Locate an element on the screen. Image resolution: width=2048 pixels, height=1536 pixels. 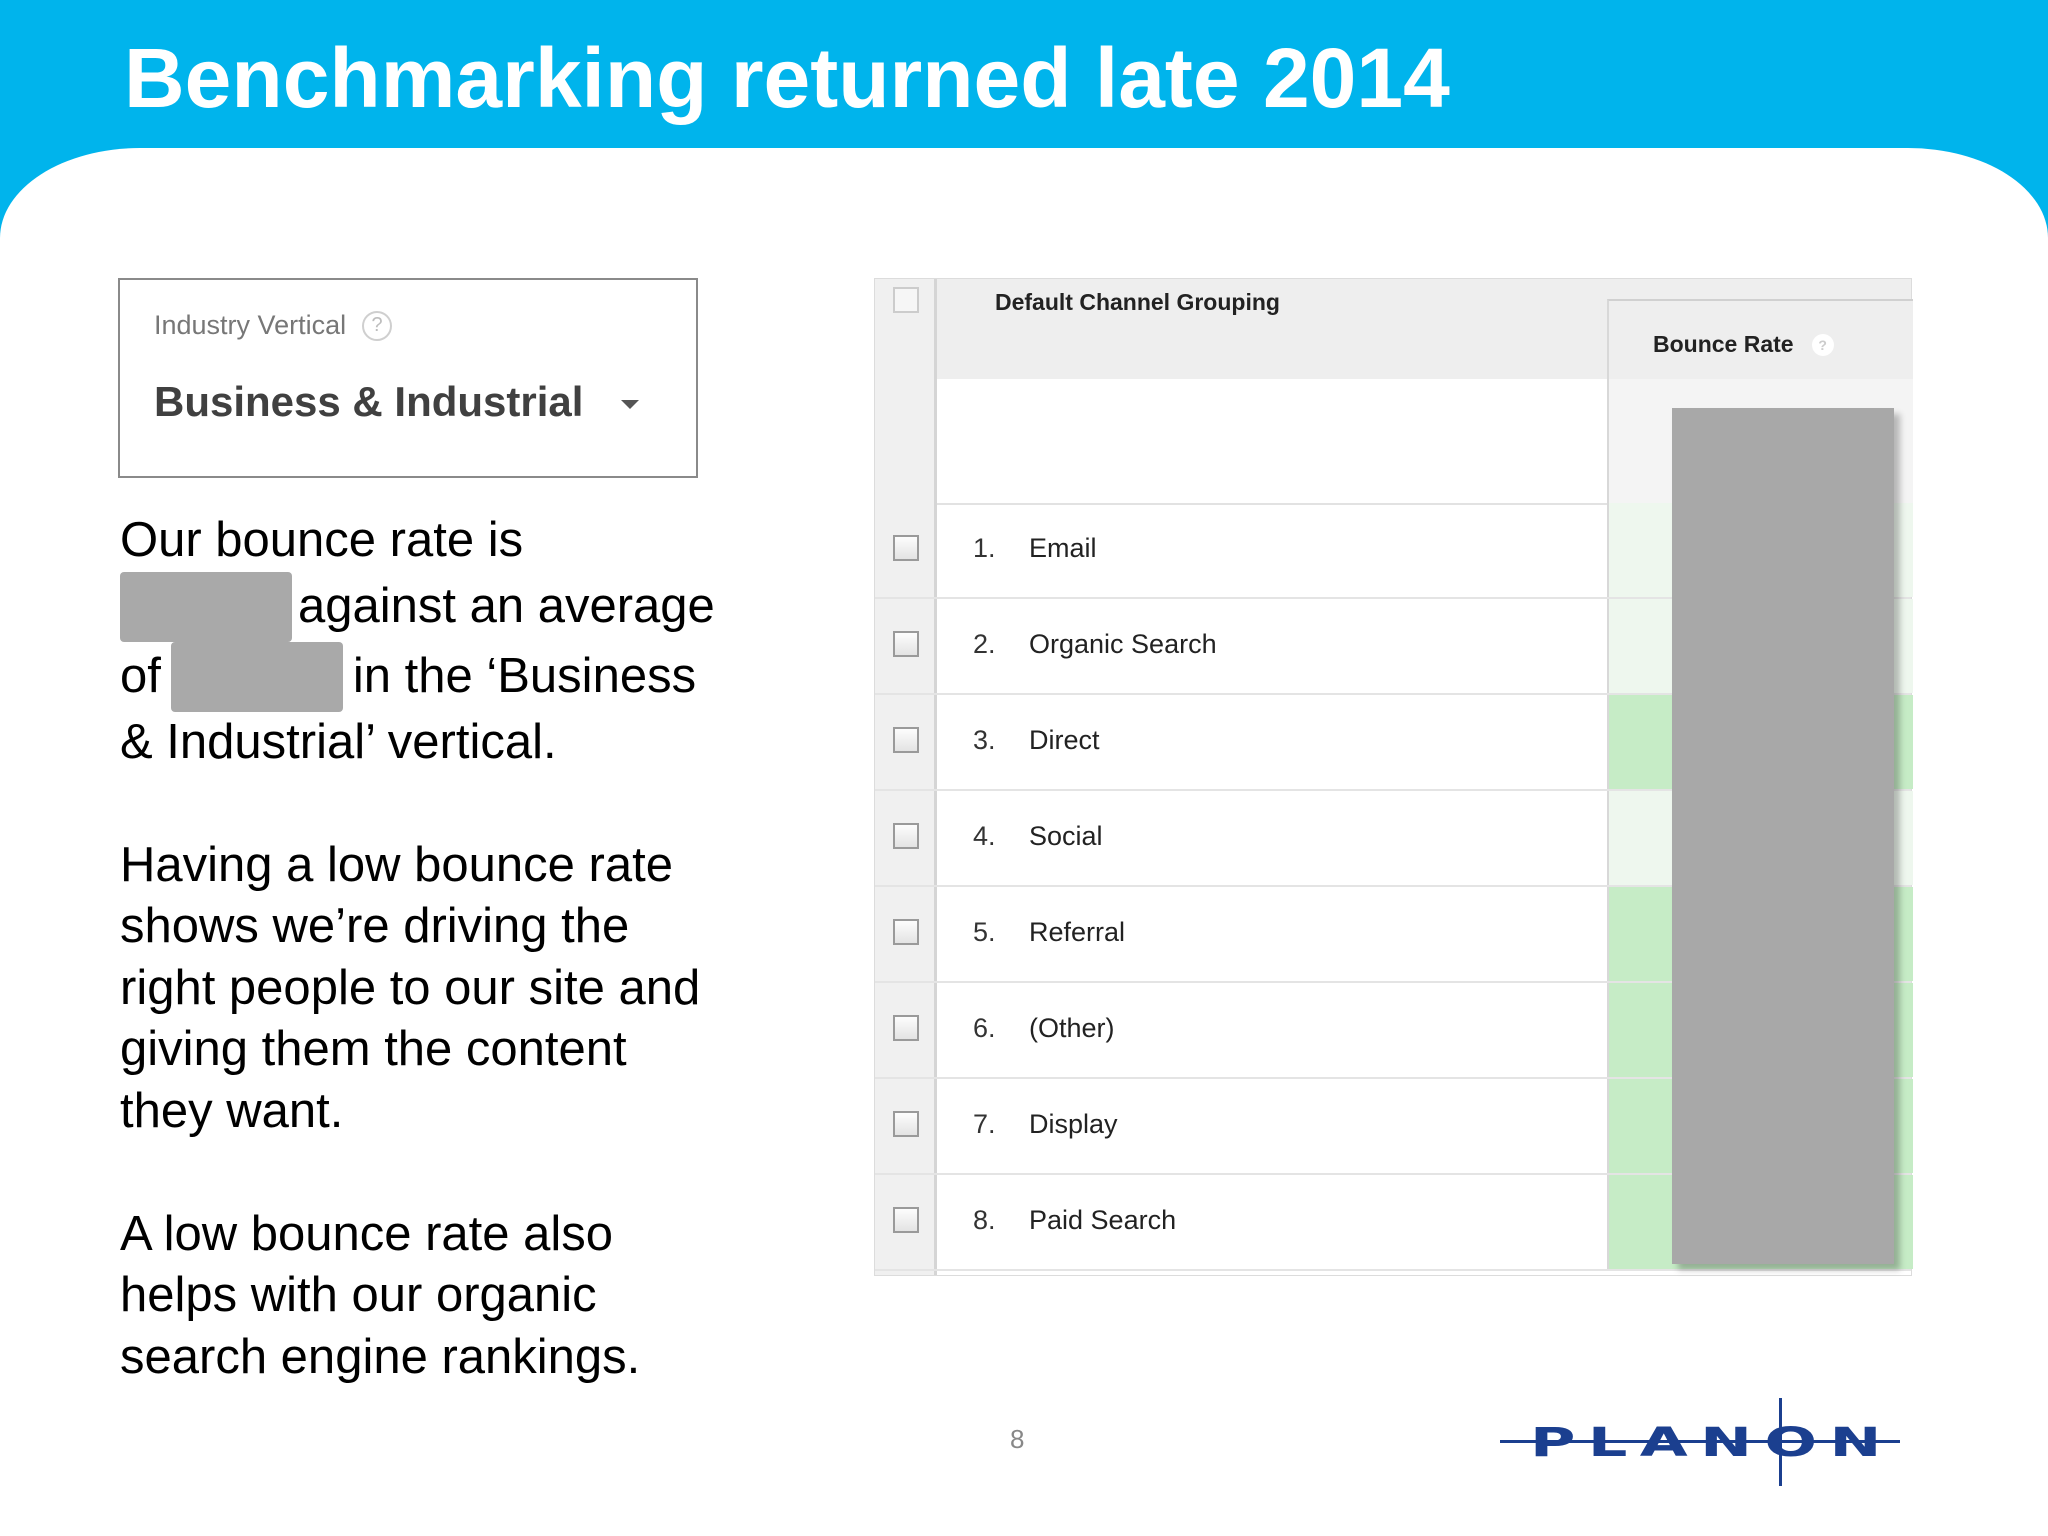
row-channel-label: Referral is located at coordinates (1077, 932).